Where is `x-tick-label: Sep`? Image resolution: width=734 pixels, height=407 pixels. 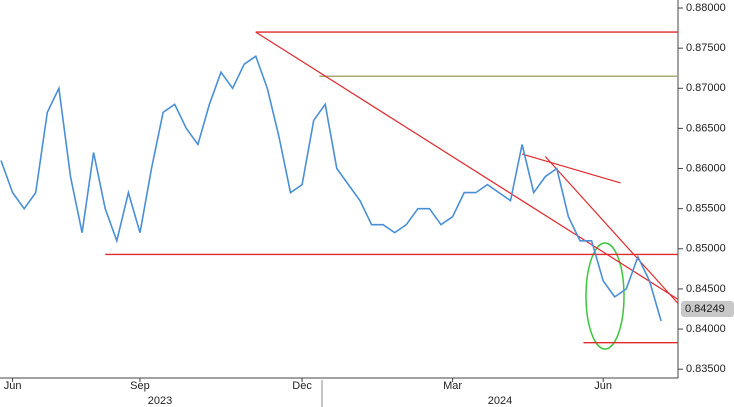 x-tick-label: Sep is located at coordinates (140, 386).